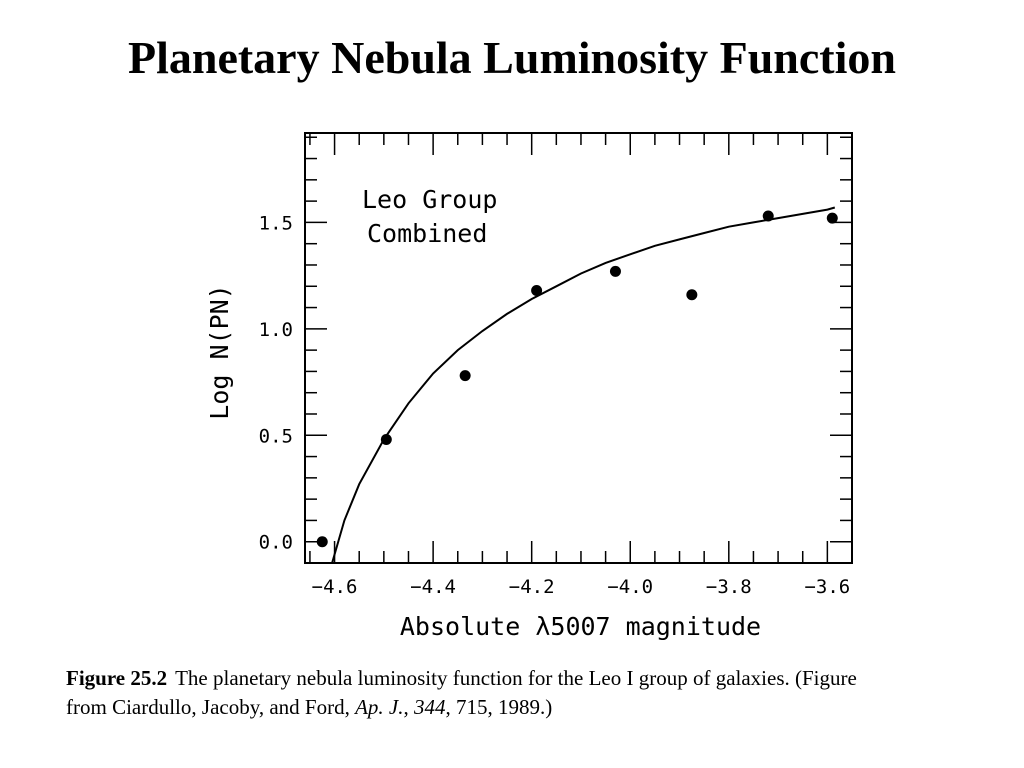 This screenshot has height=768, width=1024. Describe the element at coordinates (499, 707) in the screenshot. I see `caption-text-end: , 715, 1989.)` at that location.